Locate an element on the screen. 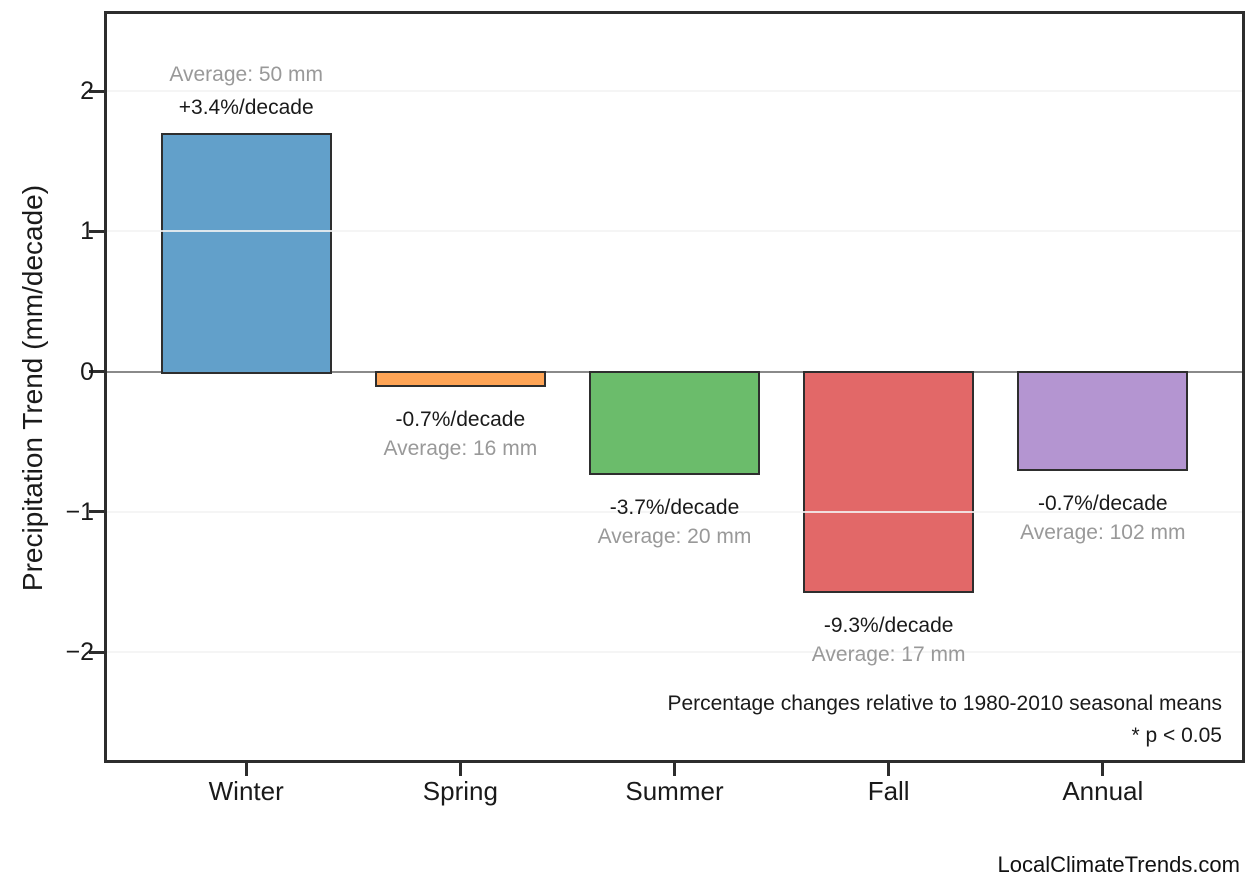 This screenshot has width=1258, height=893. bar-annual is located at coordinates (1103, 421).